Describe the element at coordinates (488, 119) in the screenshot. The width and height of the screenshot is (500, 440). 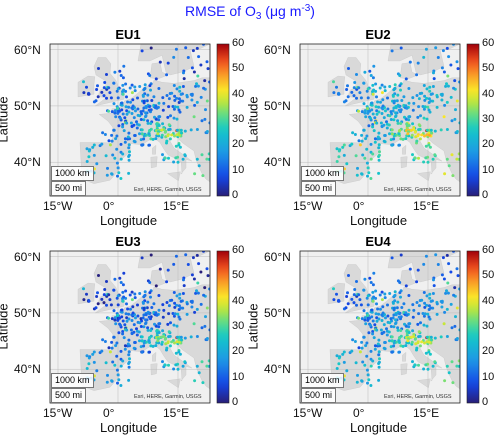
I see `colorbar-tick-label: 30` at that location.